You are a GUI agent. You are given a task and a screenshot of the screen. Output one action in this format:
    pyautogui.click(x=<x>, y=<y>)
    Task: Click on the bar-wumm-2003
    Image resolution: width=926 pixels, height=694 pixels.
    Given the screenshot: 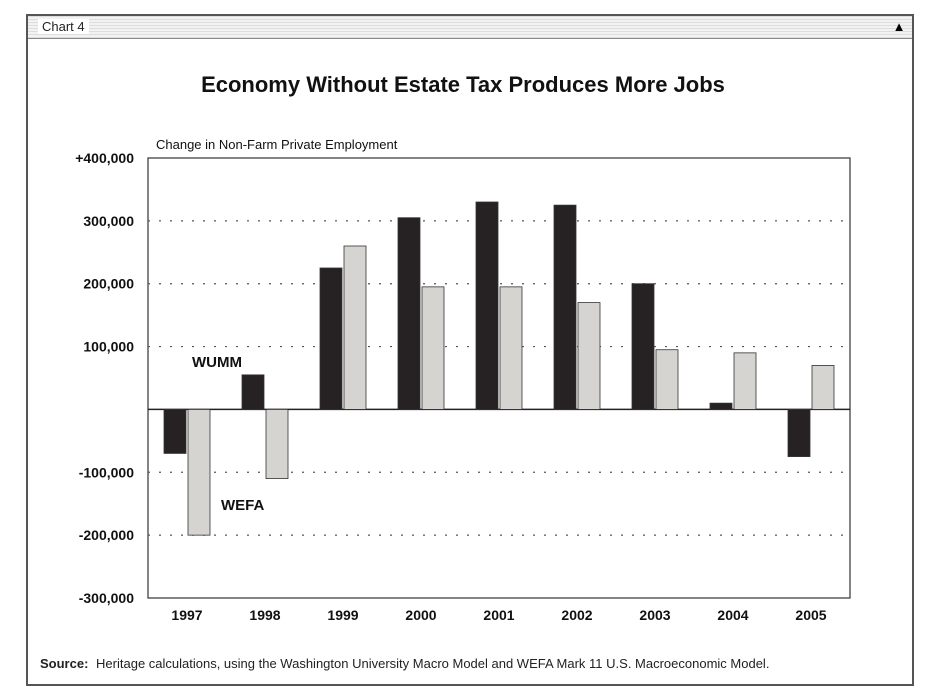 What is the action you would take?
    pyautogui.click(x=643, y=346)
    